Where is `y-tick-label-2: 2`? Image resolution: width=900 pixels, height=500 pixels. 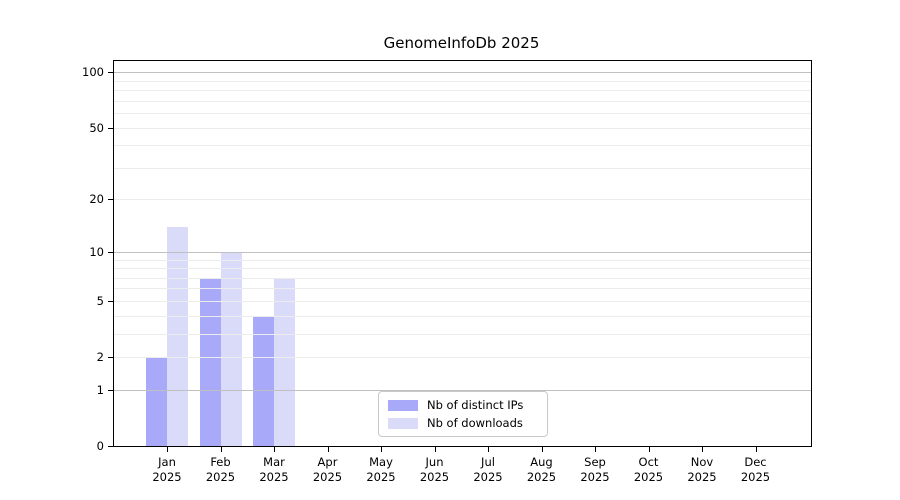
y-tick-label-2: 2 is located at coordinates (100, 357).